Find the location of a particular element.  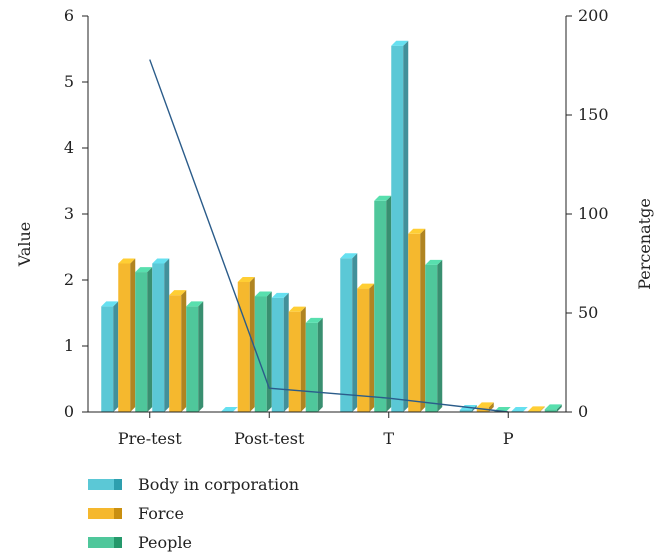

y-tick-label: 5 is located at coordinates (69, 81).